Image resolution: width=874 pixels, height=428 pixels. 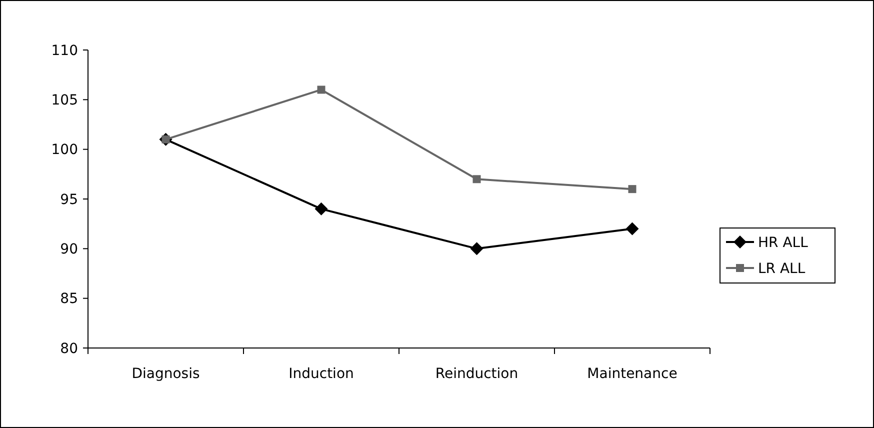 I want to click on x-tick-label: Induction, so click(x=321, y=374).